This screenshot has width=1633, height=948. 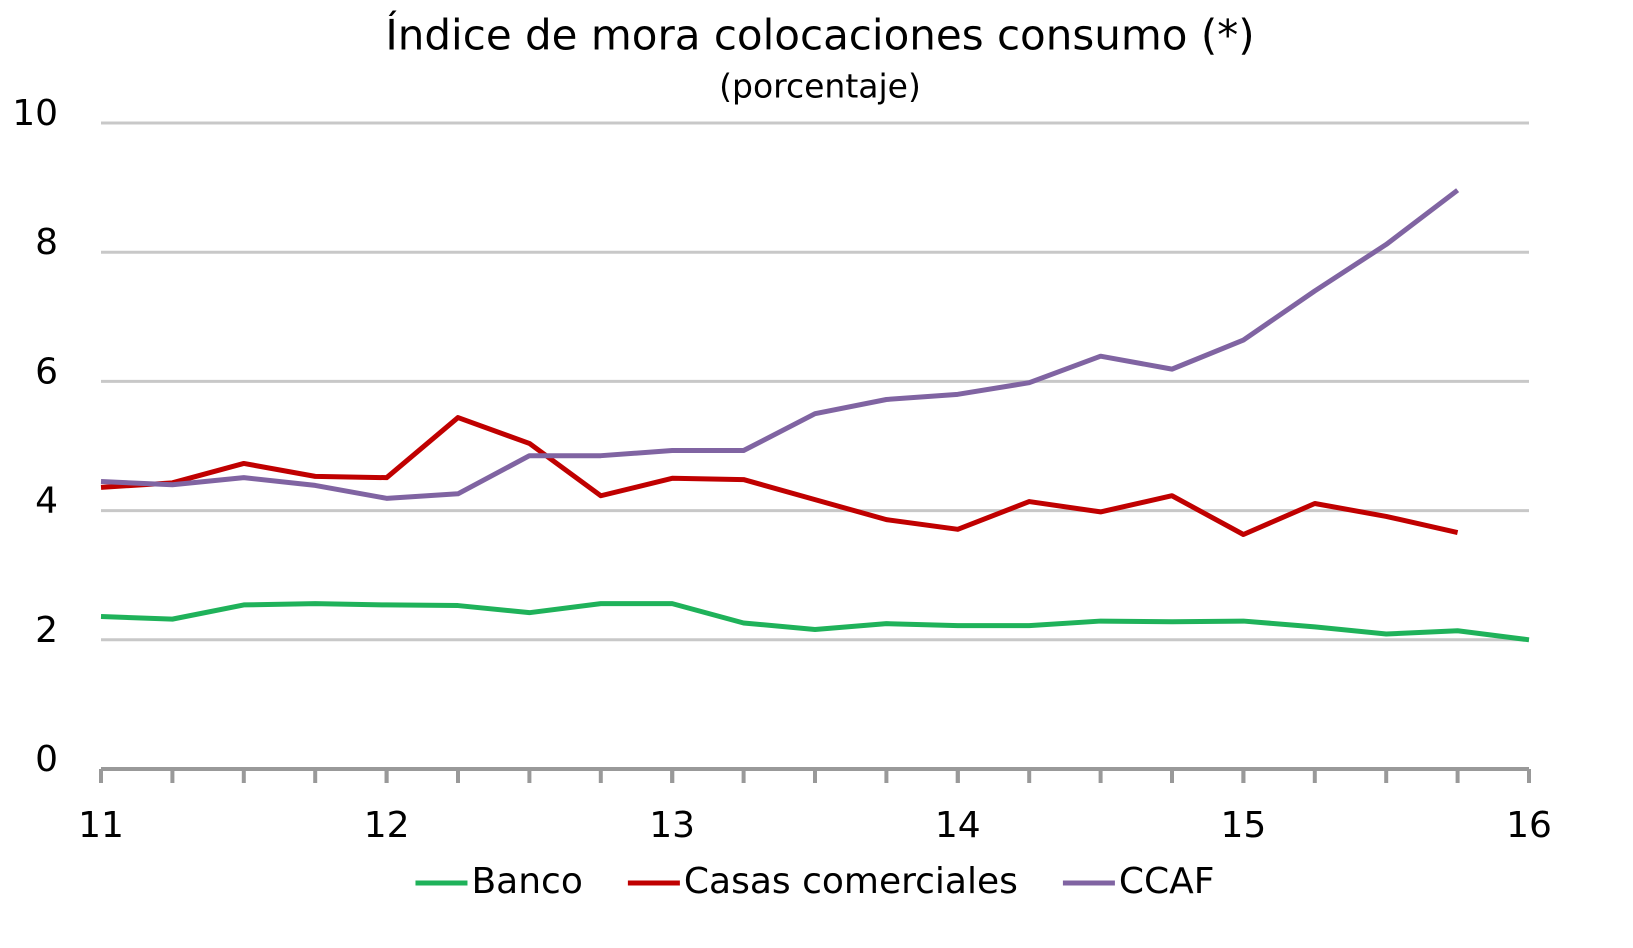 What do you see at coordinates (46, 630) in the screenshot?
I see `y-tick-label: 2` at bounding box center [46, 630].